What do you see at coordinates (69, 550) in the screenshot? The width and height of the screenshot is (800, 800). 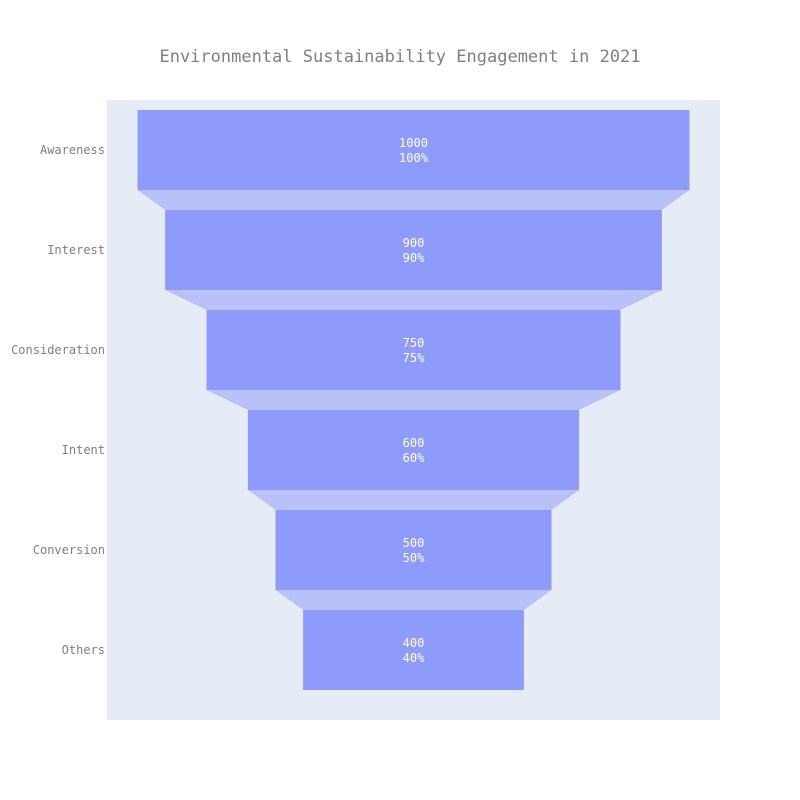 I see `category-label: Conversion` at bounding box center [69, 550].